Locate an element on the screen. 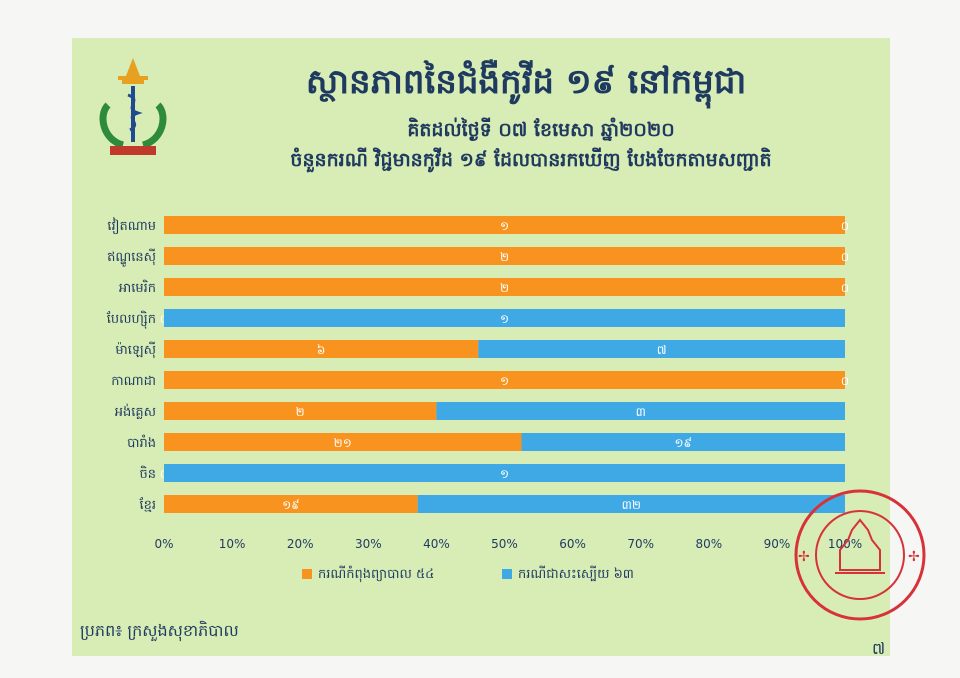 The width and height of the screenshot is (960, 678). x-tick-label: 90% is located at coordinates (777, 544).